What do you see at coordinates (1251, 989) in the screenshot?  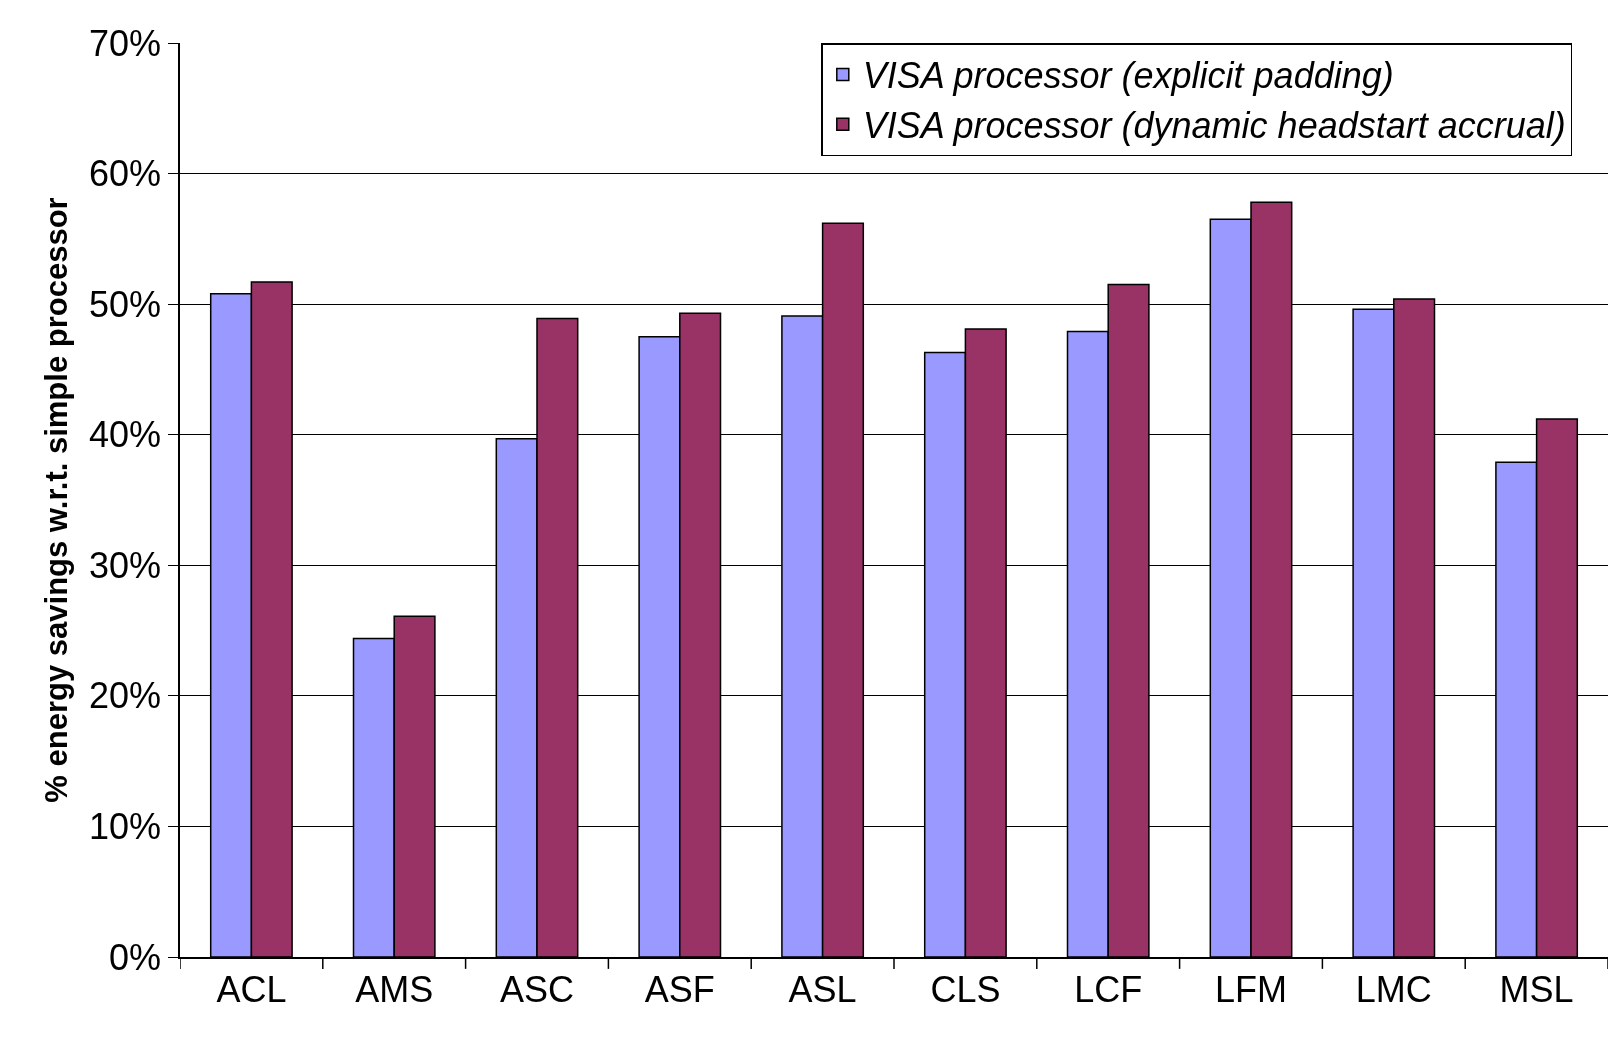 I see `x-tick-label: LFM` at bounding box center [1251, 989].